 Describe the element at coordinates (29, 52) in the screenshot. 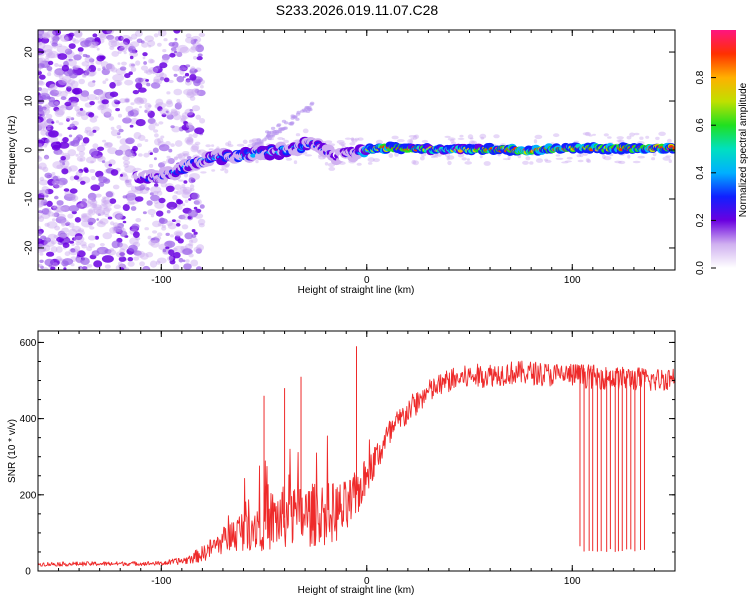

I see `spectrogram-ytick-label: 20` at that location.